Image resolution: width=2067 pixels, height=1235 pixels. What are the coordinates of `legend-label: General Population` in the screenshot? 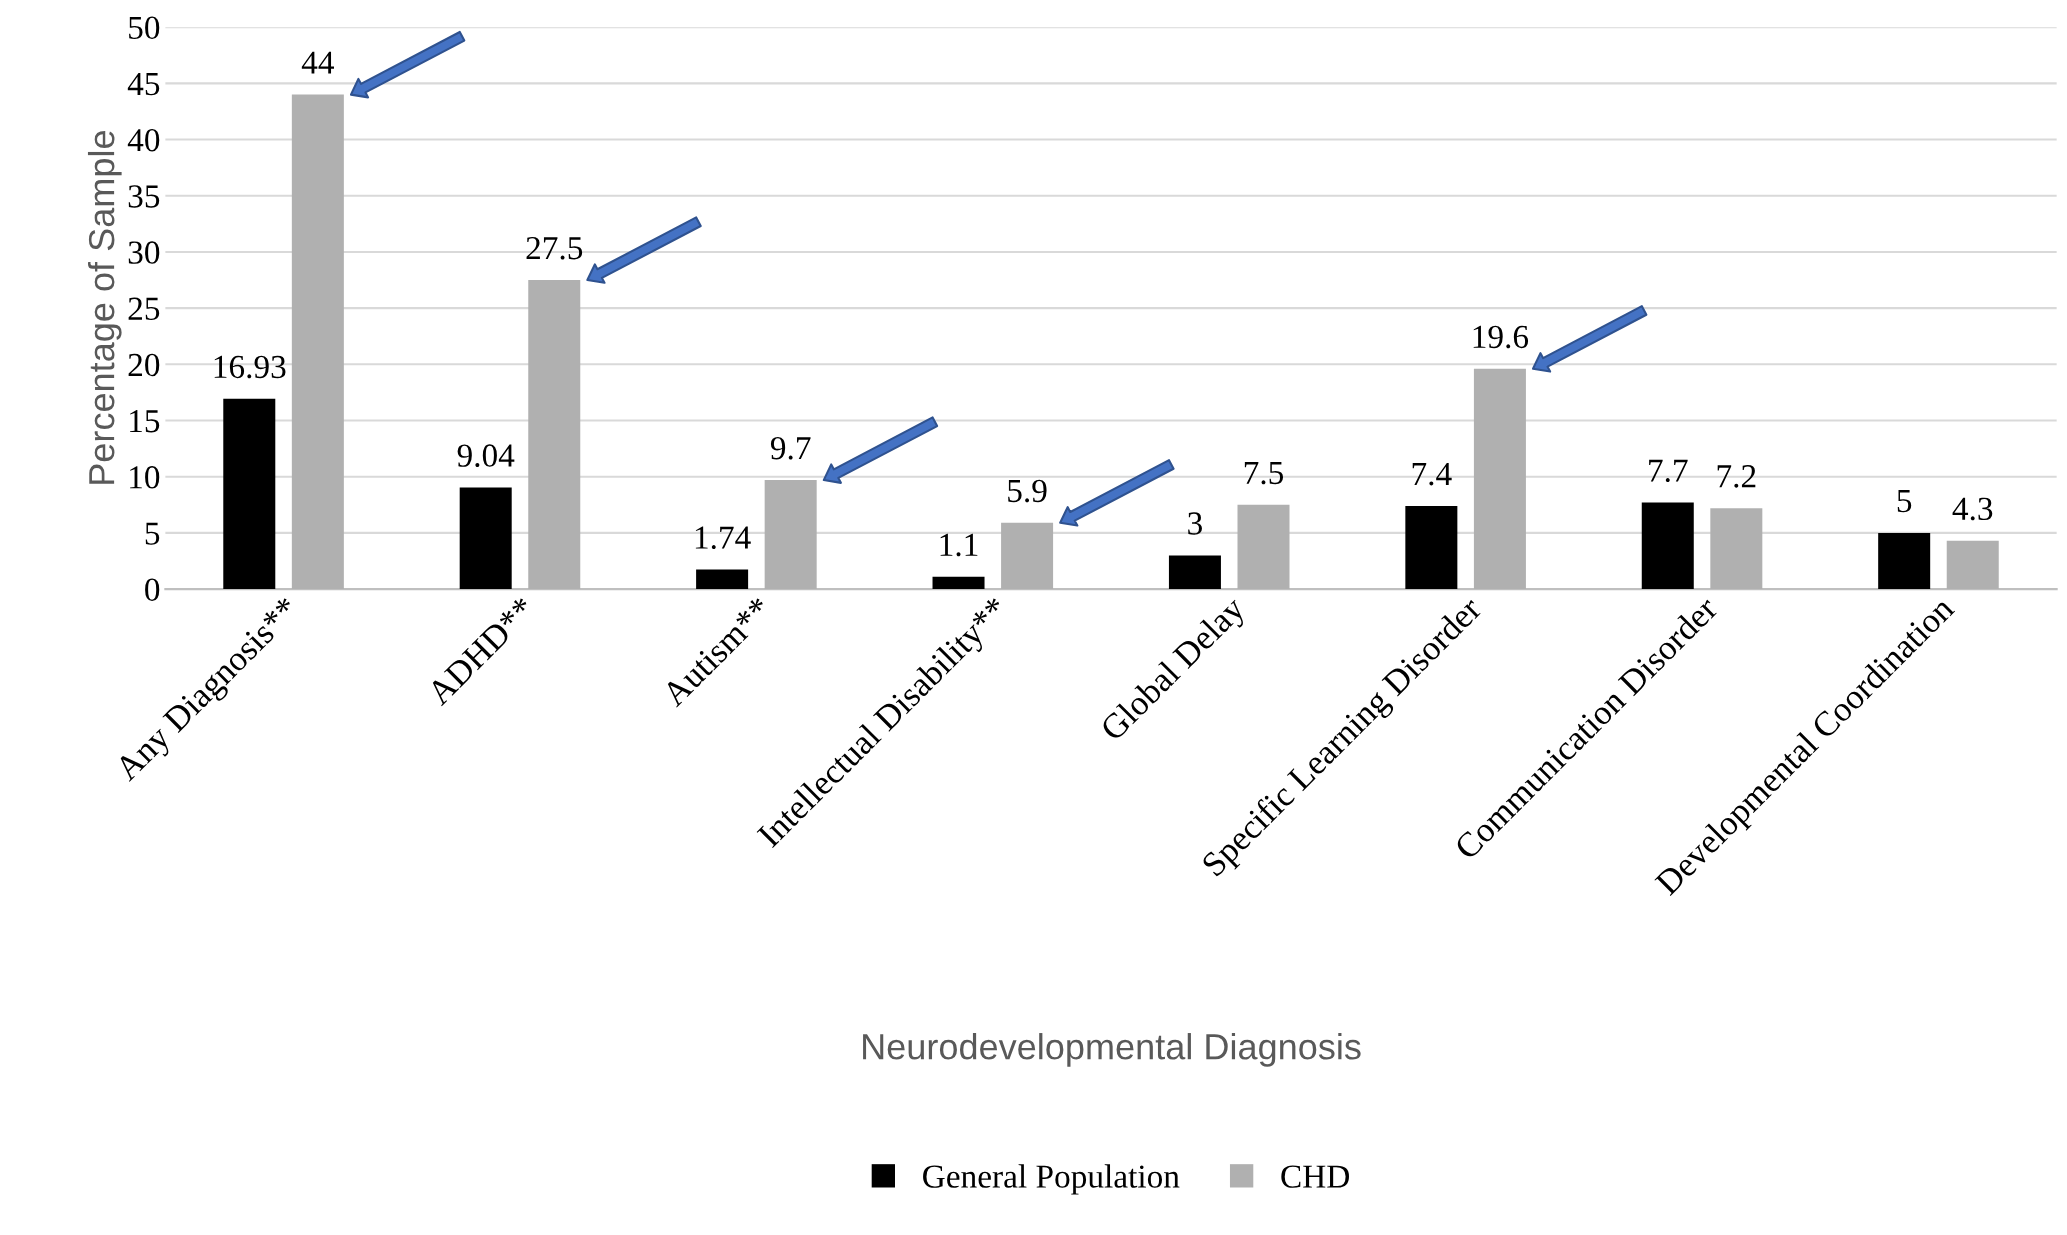 It's located at (1051, 1179).